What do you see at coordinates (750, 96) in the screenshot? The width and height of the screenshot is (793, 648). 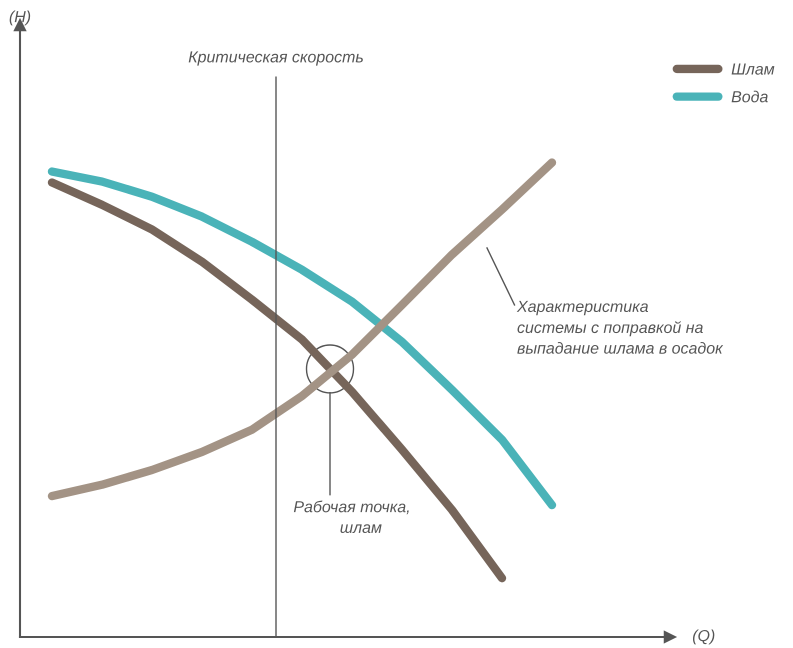 I see `legend-label: Вода` at bounding box center [750, 96].